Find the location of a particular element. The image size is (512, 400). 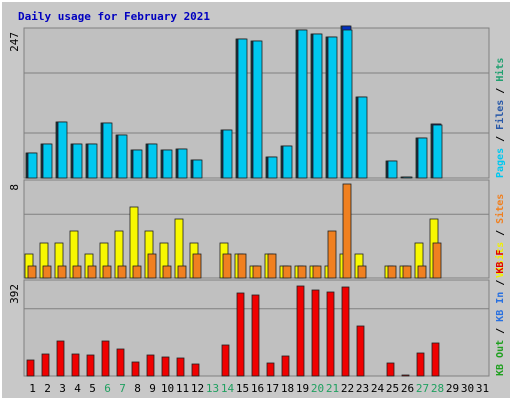

x-tick-label-day-22: 22 is located at coordinates (347, 388).